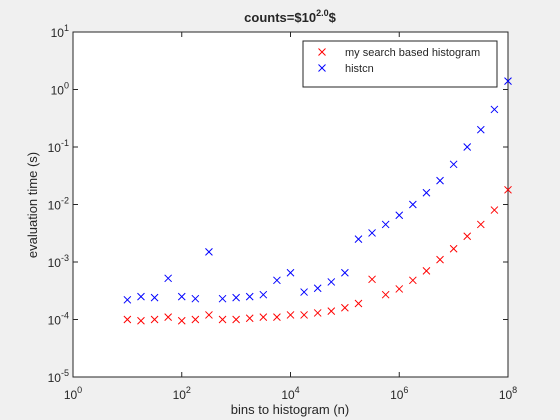 This screenshot has height=420, width=560. What do you see at coordinates (32, 205) in the screenshot?
I see `y-axis-label: evaluation time (s)` at bounding box center [32, 205].